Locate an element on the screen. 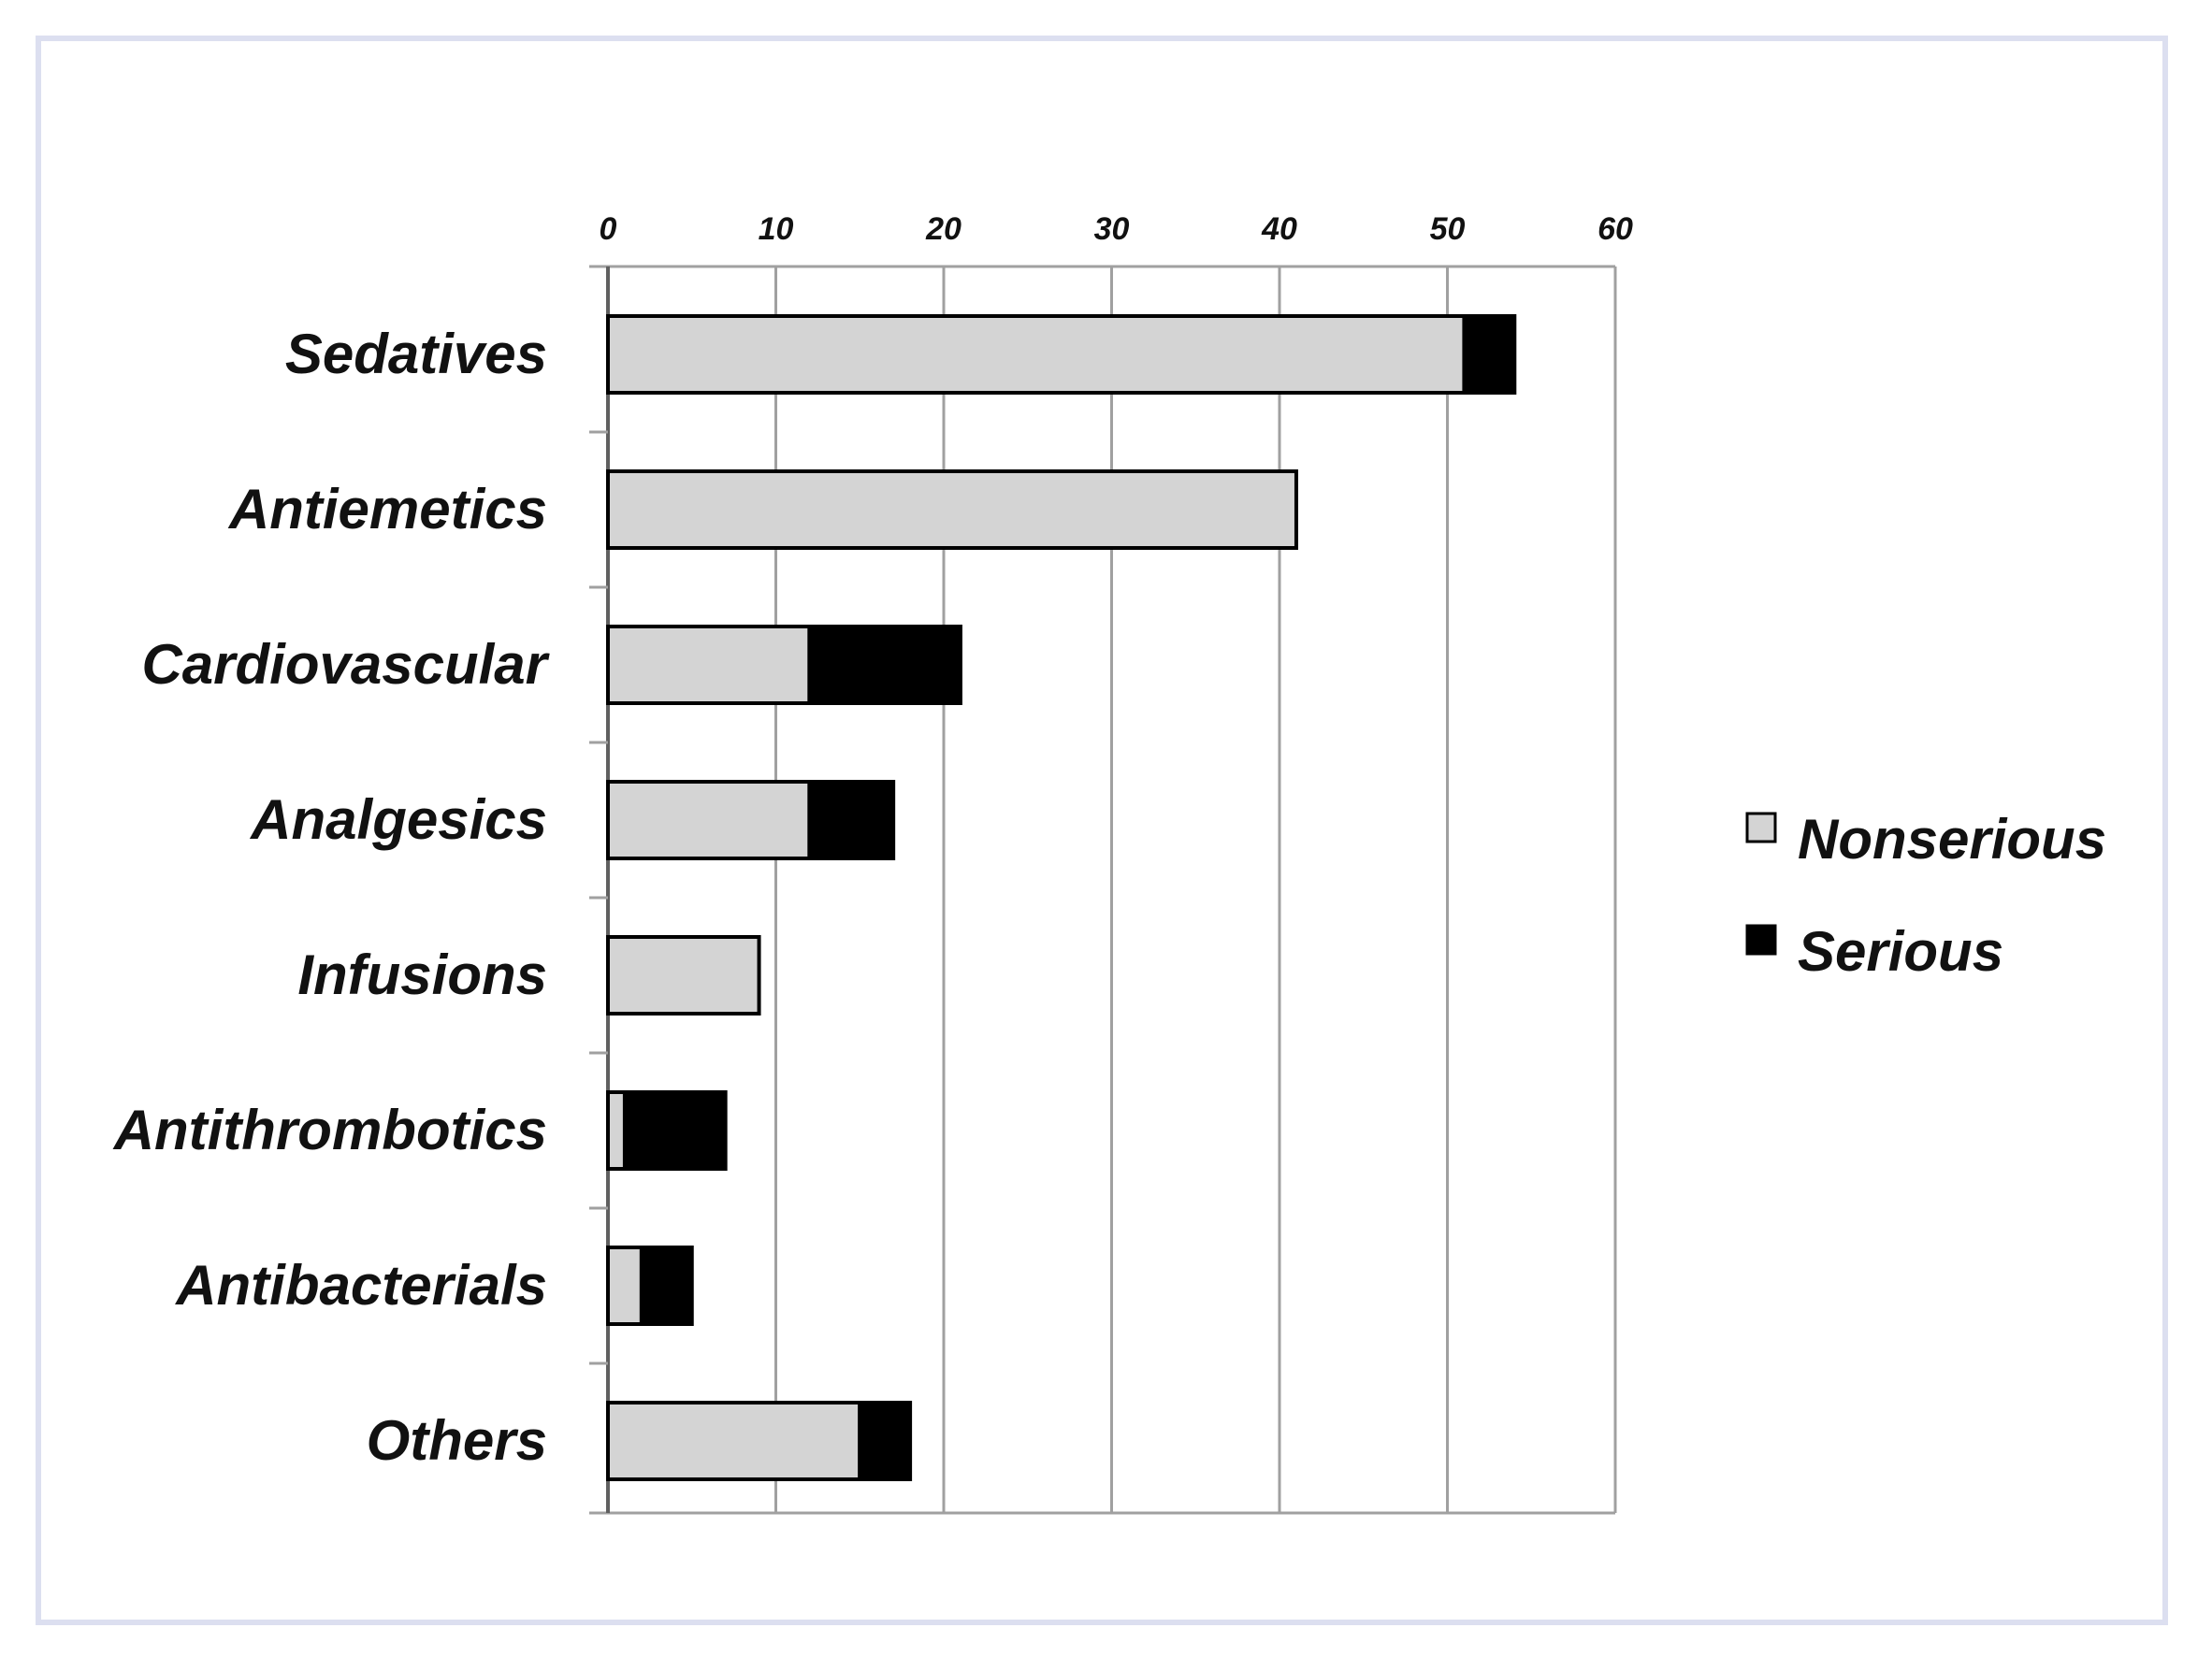  x-tick-label-50: 50 is located at coordinates (1448, 229).